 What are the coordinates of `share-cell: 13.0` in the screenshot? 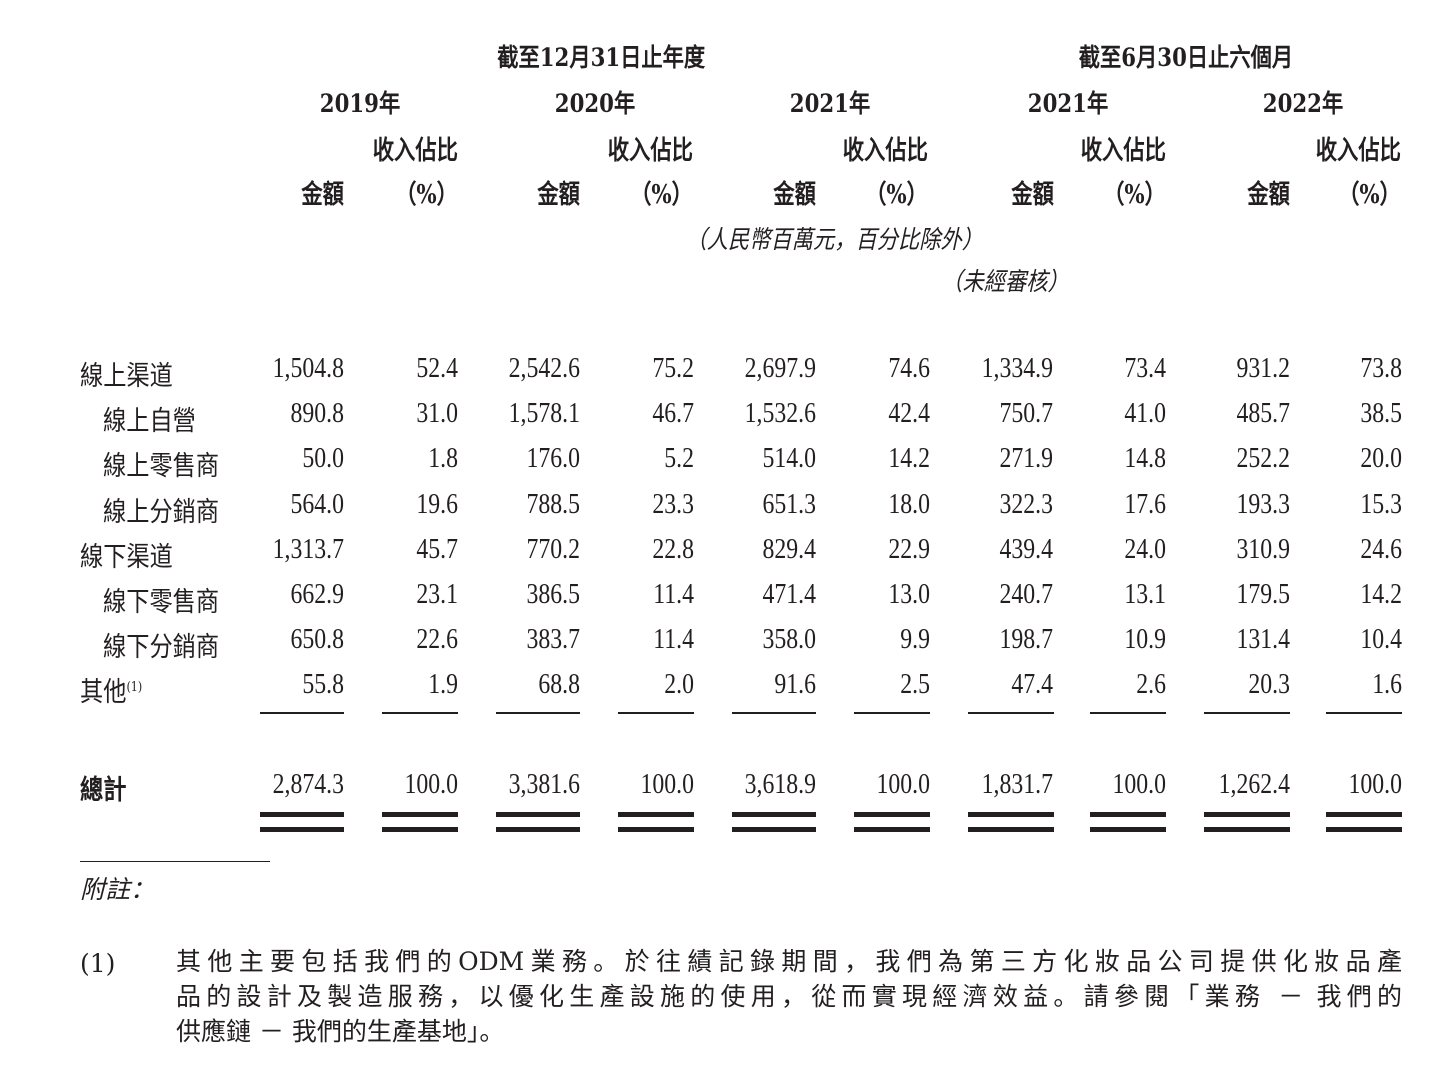 It's located at (909, 594).